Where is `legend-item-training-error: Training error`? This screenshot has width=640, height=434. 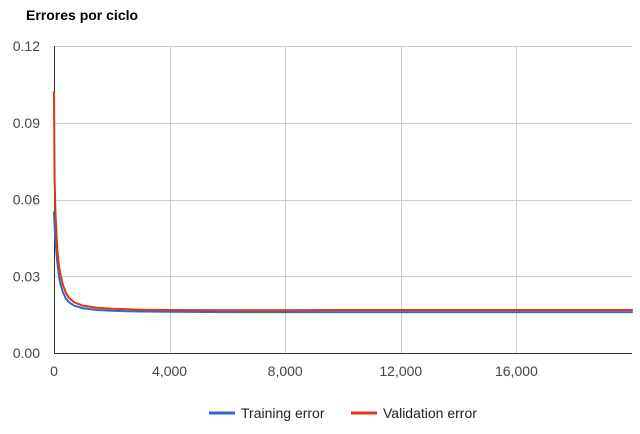
legend-item-training-error: Training error is located at coordinates (267, 413).